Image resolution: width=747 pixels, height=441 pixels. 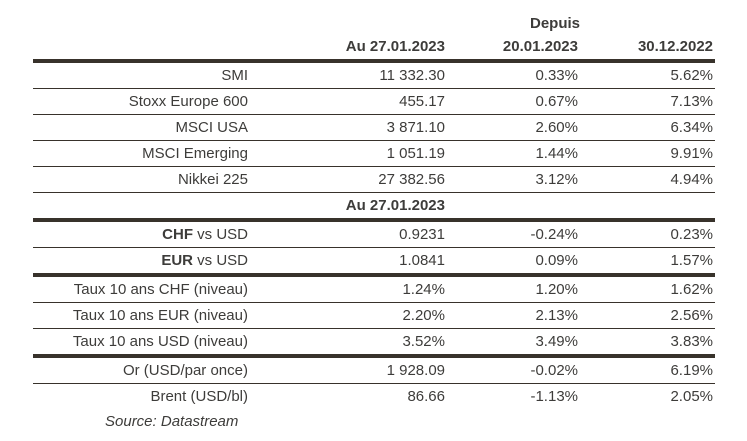 What do you see at coordinates (145, 234) in the screenshot?
I see `row-label: CHF vs USD` at bounding box center [145, 234].